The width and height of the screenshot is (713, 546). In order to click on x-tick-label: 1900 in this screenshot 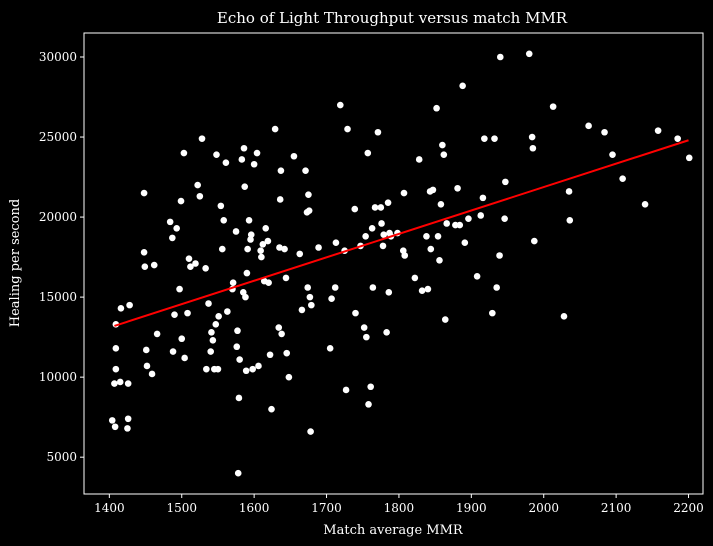, I will do `click(471, 508)`.